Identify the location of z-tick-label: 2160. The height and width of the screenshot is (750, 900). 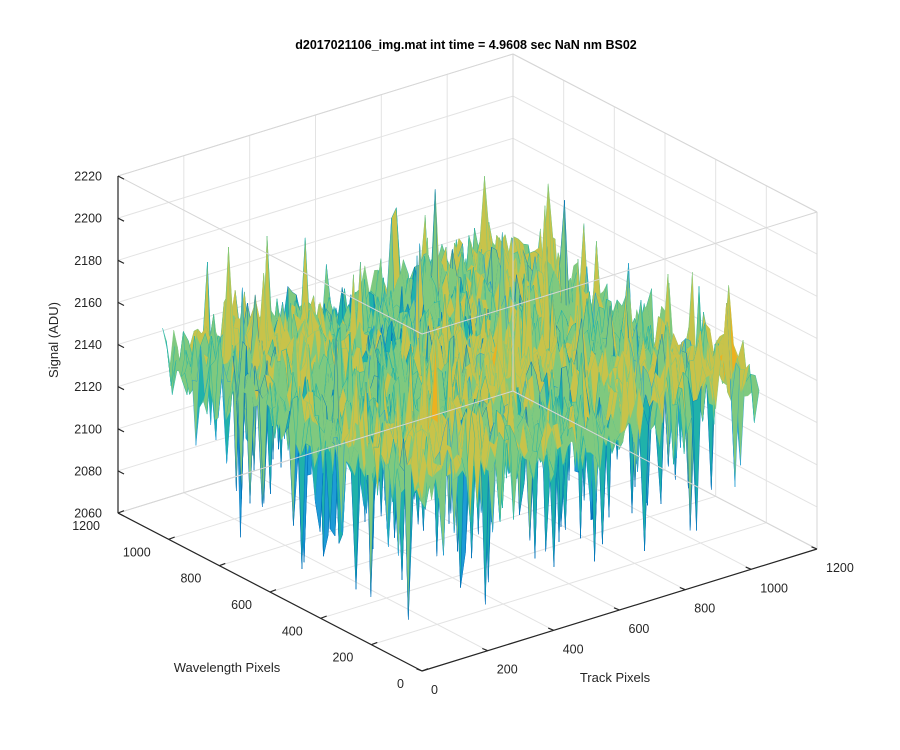
(88, 303).